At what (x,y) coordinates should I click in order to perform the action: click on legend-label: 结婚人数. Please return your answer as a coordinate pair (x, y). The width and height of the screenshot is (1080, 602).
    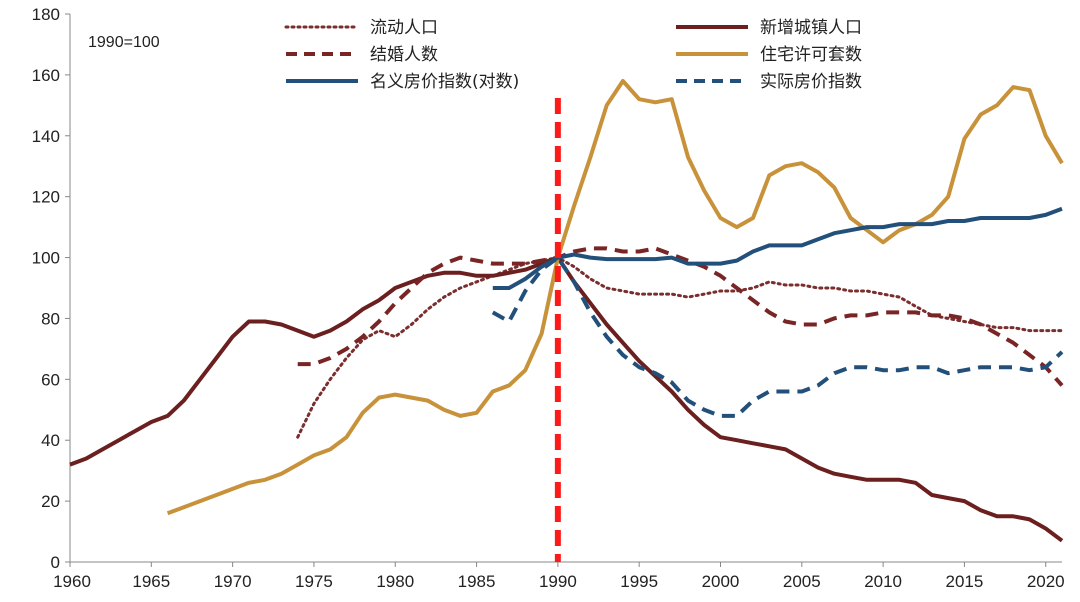
    Looking at the image, I should click on (404, 55).